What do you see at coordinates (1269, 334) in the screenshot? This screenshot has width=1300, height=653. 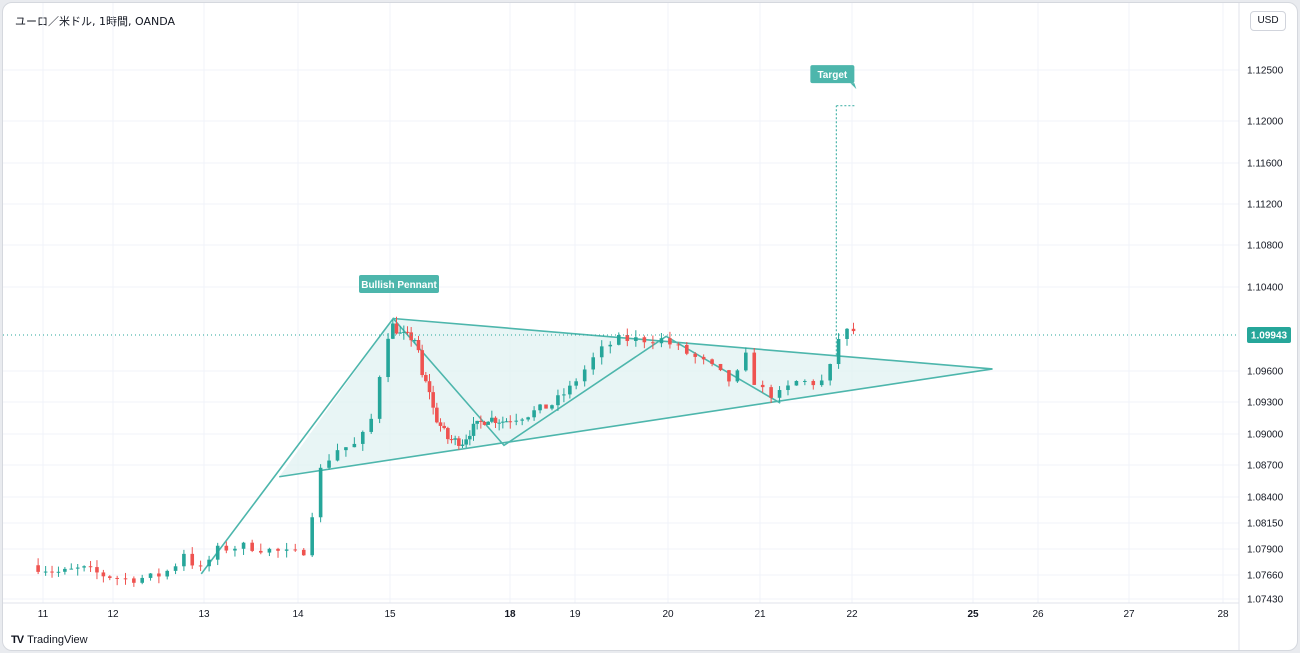 I see `last-price-tag` at bounding box center [1269, 334].